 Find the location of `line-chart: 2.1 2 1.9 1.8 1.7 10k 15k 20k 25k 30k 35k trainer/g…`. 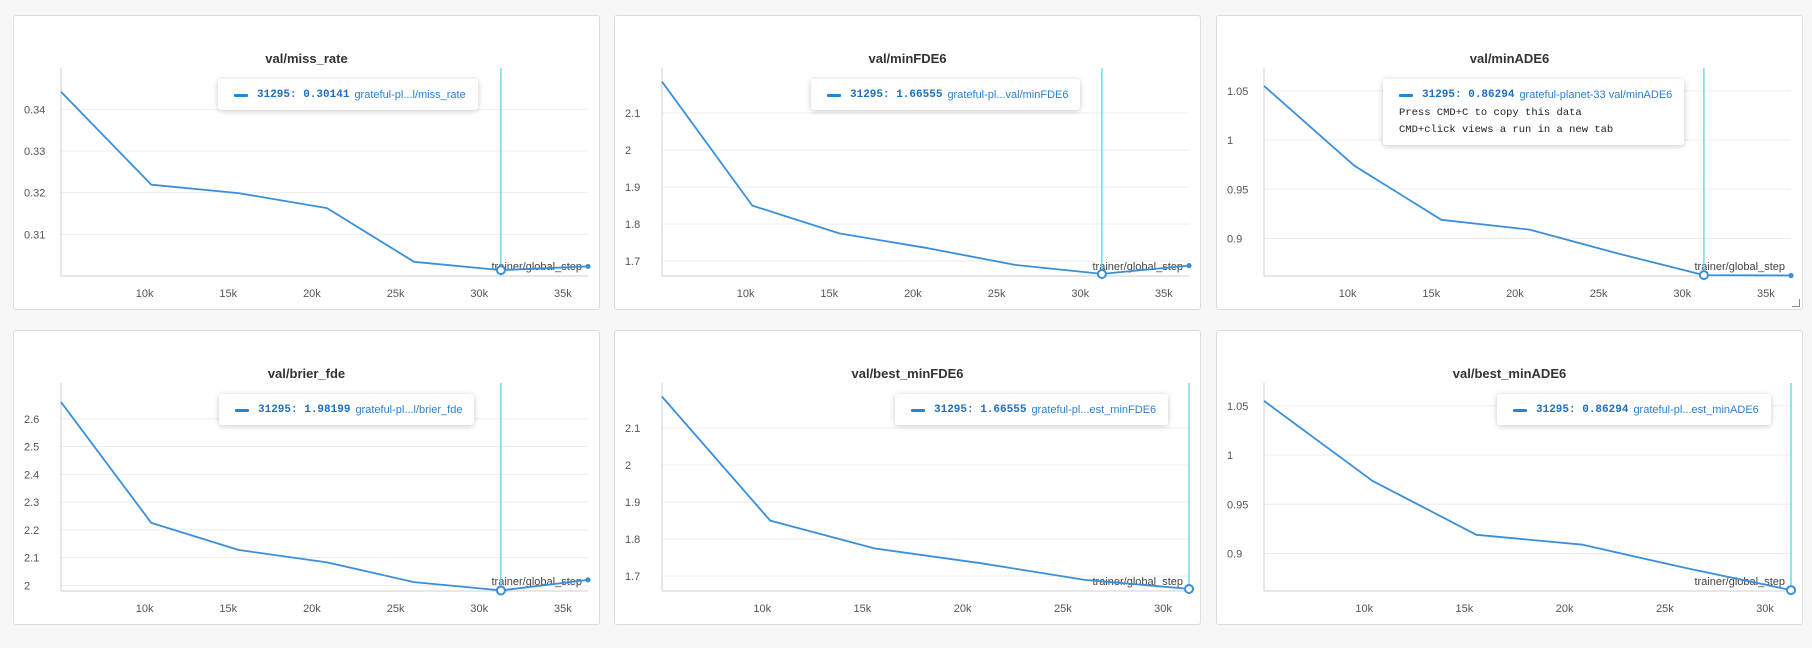

line-chart: 2.1 2 1.9 1.8 1.7 10k 15k 20k 25k 30k 35k trainer/g… is located at coordinates (908, 163).